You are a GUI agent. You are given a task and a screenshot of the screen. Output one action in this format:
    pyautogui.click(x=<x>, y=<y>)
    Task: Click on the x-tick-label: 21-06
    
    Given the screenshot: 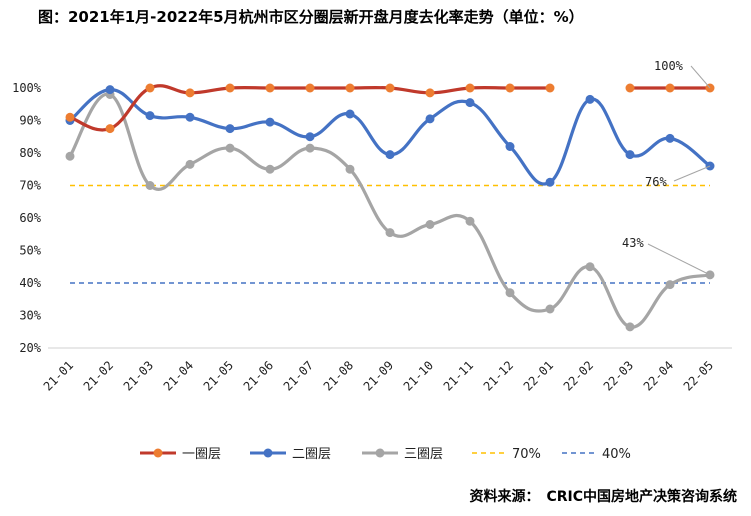 What is the action you would take?
    pyautogui.click(x=258, y=375)
    